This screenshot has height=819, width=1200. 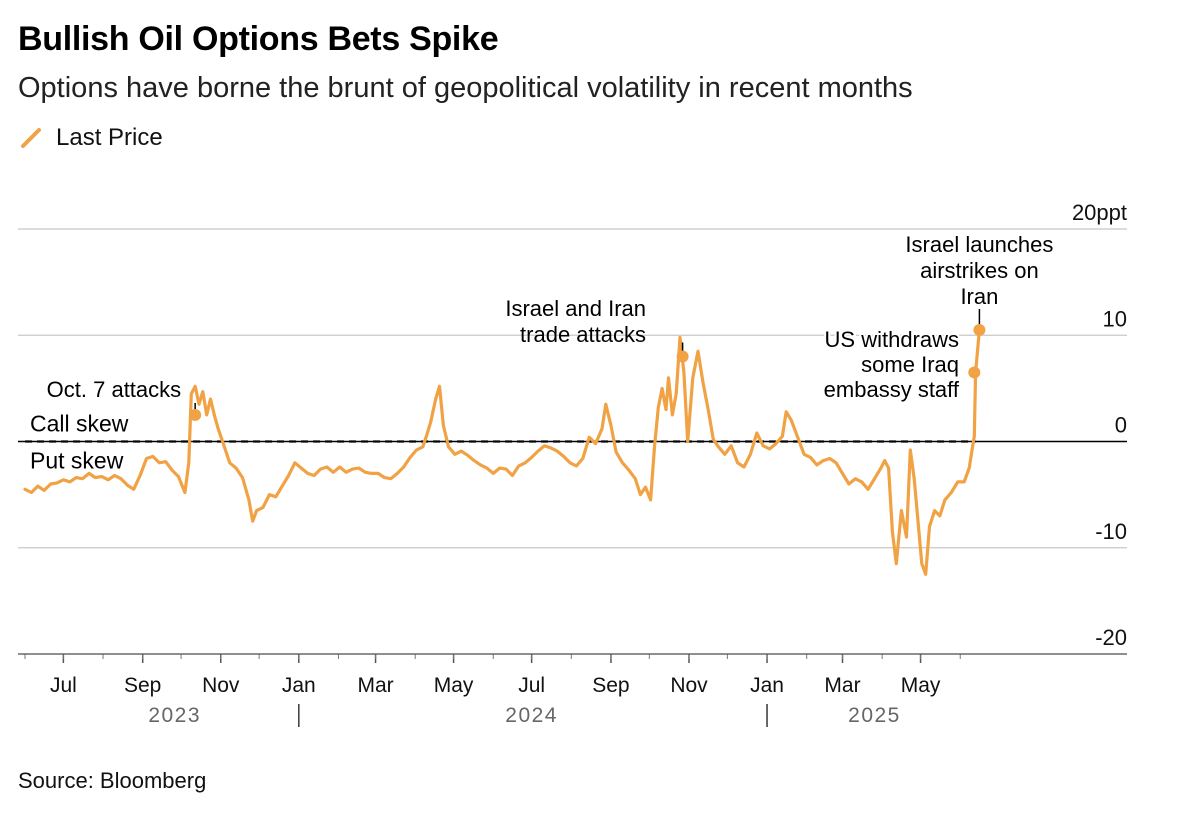 I want to click on chart-title: Bullish Oil Options Bets Spike, so click(x=258, y=39).